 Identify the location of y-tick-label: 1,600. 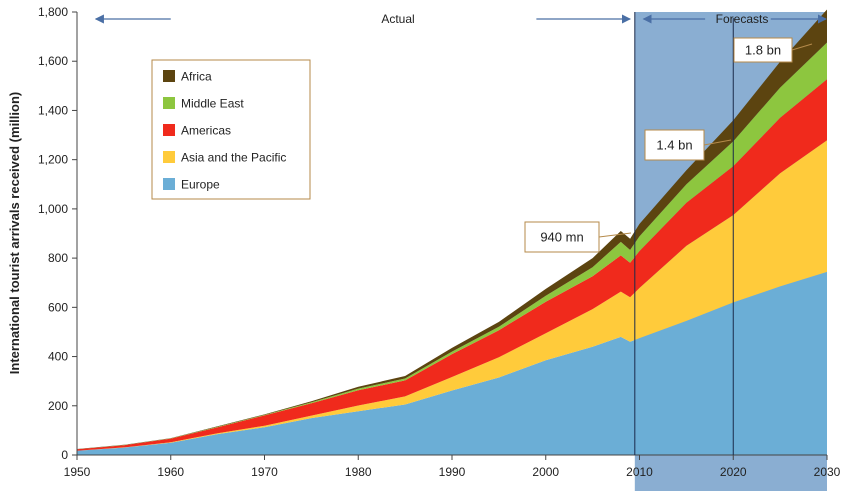
(53, 61).